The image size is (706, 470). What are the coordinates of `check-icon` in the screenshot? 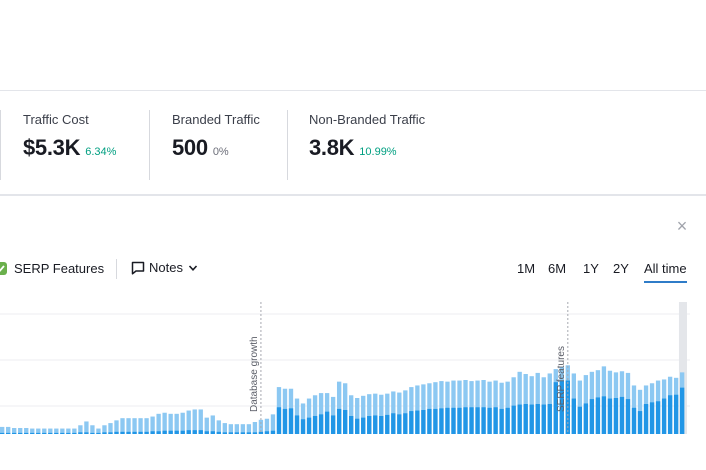 It's located at (3, 268).